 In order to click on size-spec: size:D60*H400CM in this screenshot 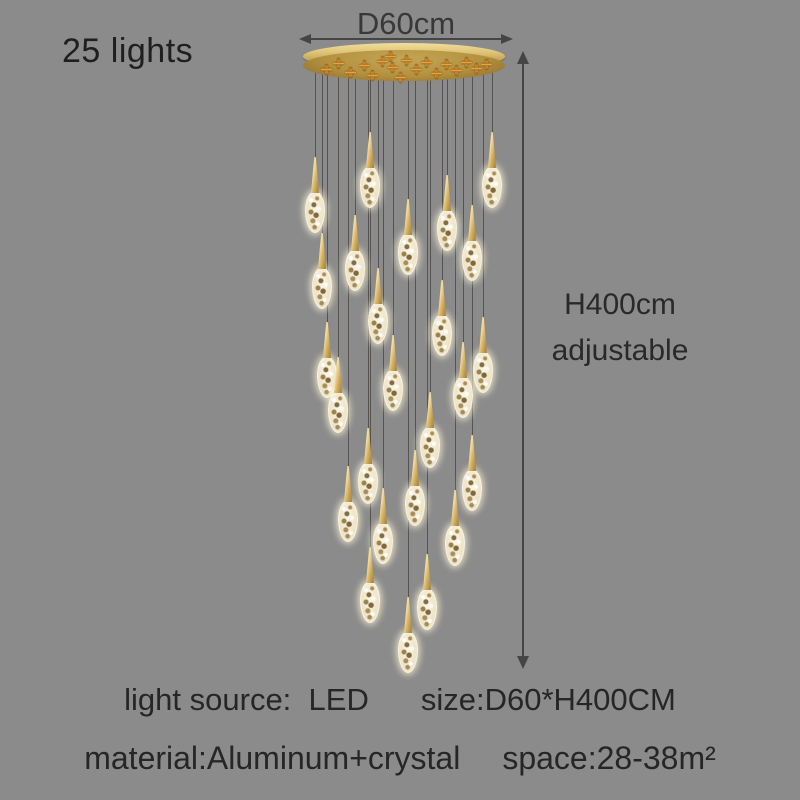, I will do `click(548, 699)`.